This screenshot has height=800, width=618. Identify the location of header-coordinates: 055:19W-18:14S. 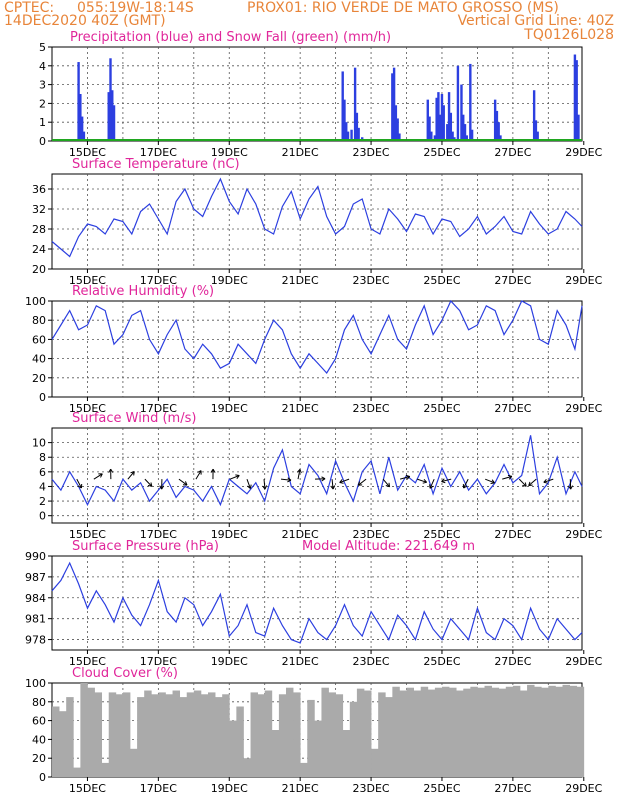
(135, 8).